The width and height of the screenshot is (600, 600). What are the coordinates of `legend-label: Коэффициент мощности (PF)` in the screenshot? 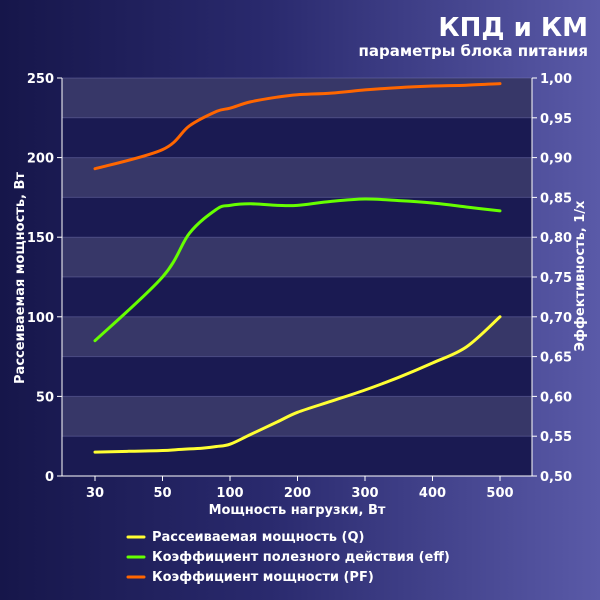 It's located at (263, 577).